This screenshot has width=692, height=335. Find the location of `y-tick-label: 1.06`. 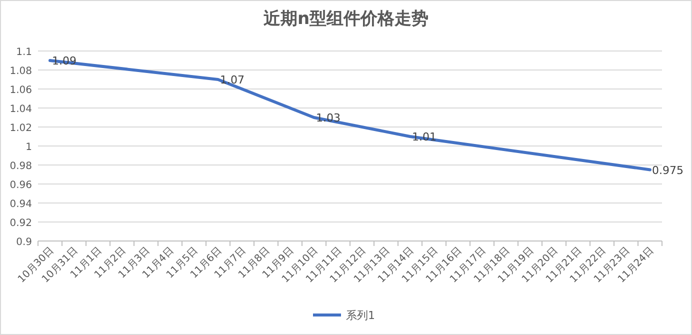

y-tick-label: 1.06 is located at coordinates (21, 90).